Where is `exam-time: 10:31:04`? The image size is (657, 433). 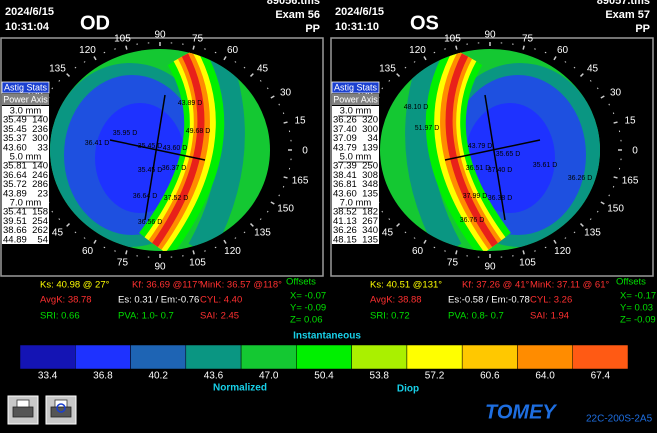
exam-time: 10:31:04 is located at coordinates (27, 27).